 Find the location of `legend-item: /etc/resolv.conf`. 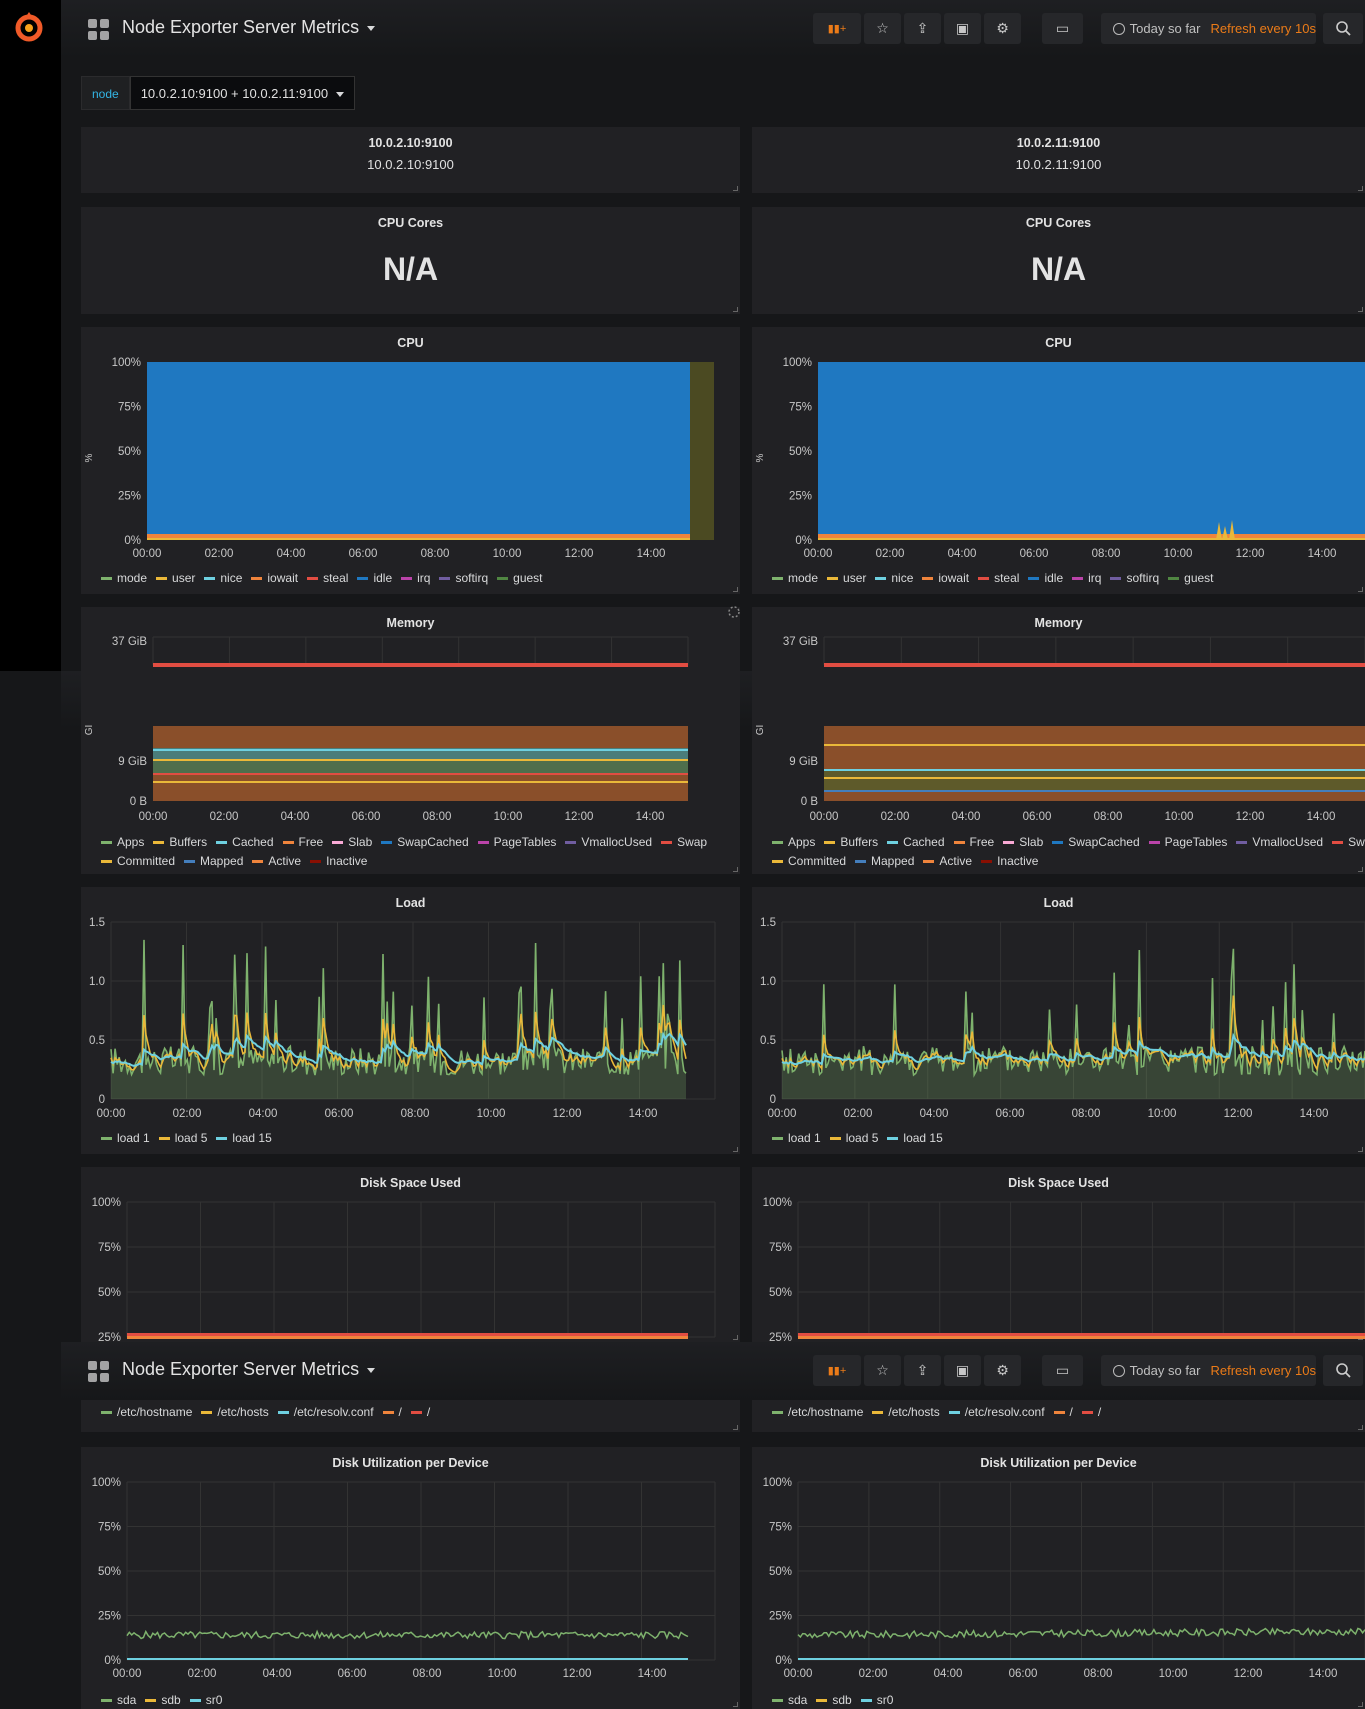

legend-item: /etc/resolv.conf is located at coordinates (325, 1412).